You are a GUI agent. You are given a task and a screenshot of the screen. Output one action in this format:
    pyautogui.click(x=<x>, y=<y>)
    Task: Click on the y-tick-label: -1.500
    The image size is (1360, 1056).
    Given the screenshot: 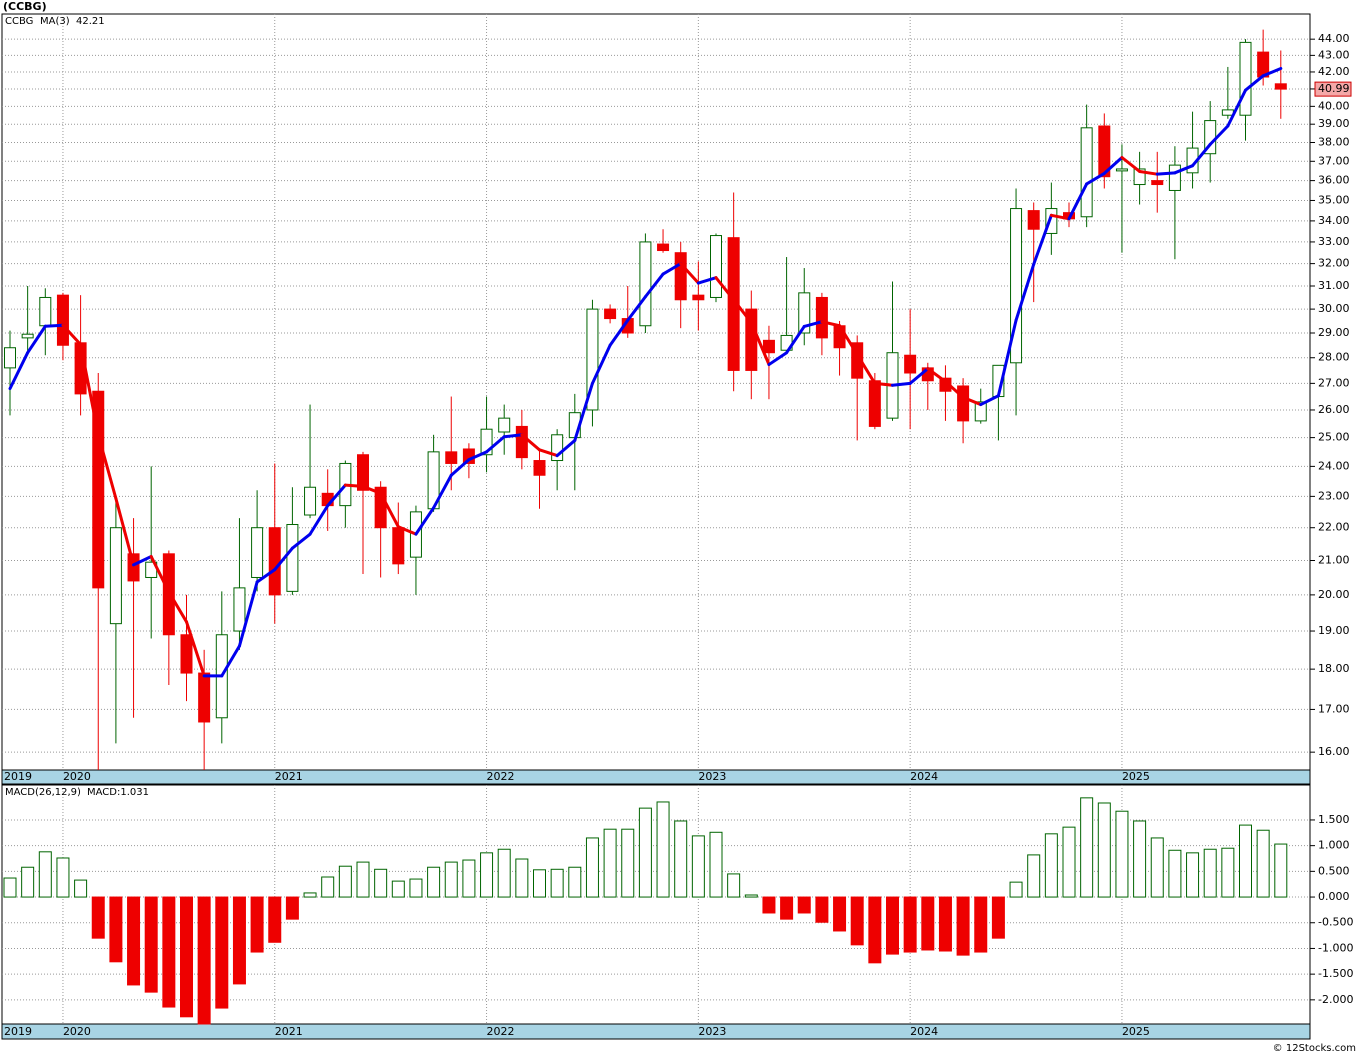 What is the action you would take?
    pyautogui.click(x=1335, y=973)
    